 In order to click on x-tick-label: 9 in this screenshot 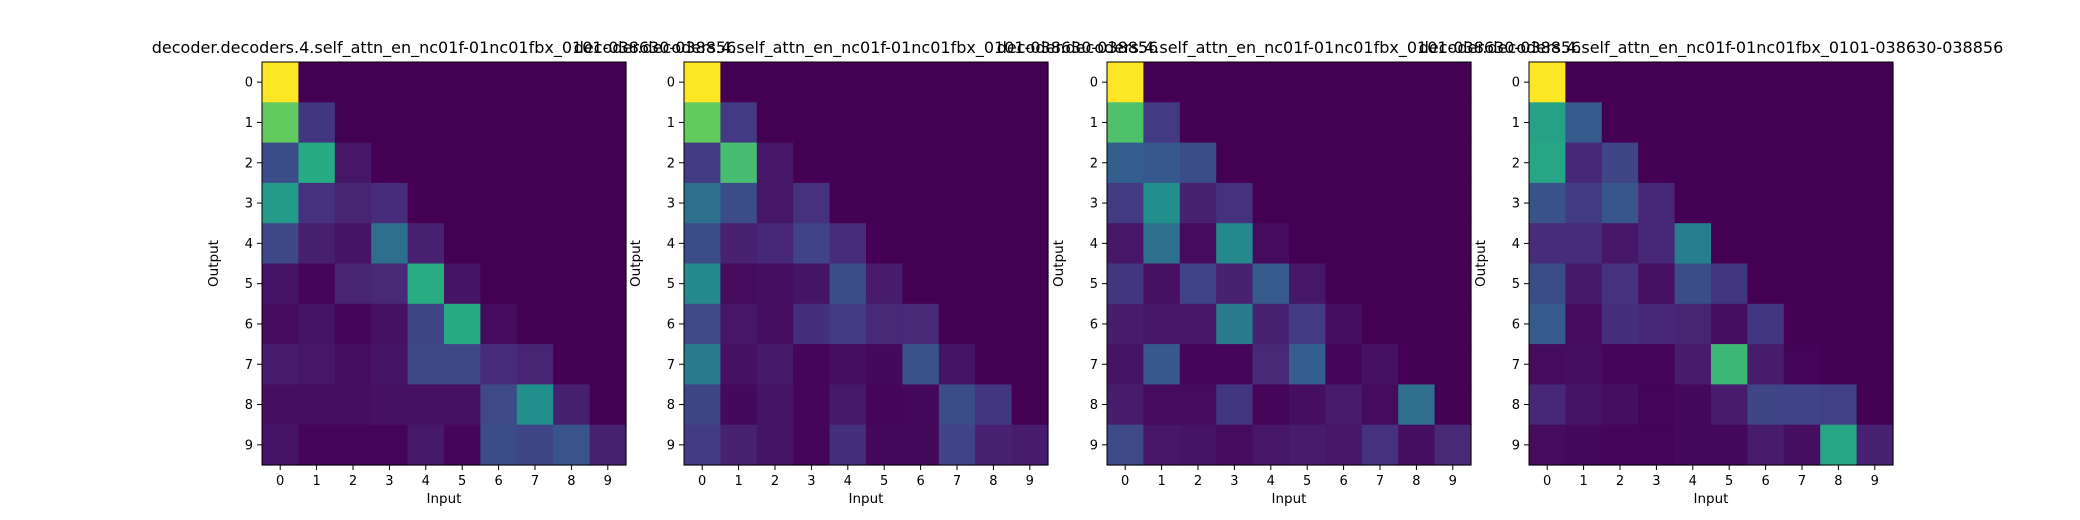, I will do `click(608, 481)`.